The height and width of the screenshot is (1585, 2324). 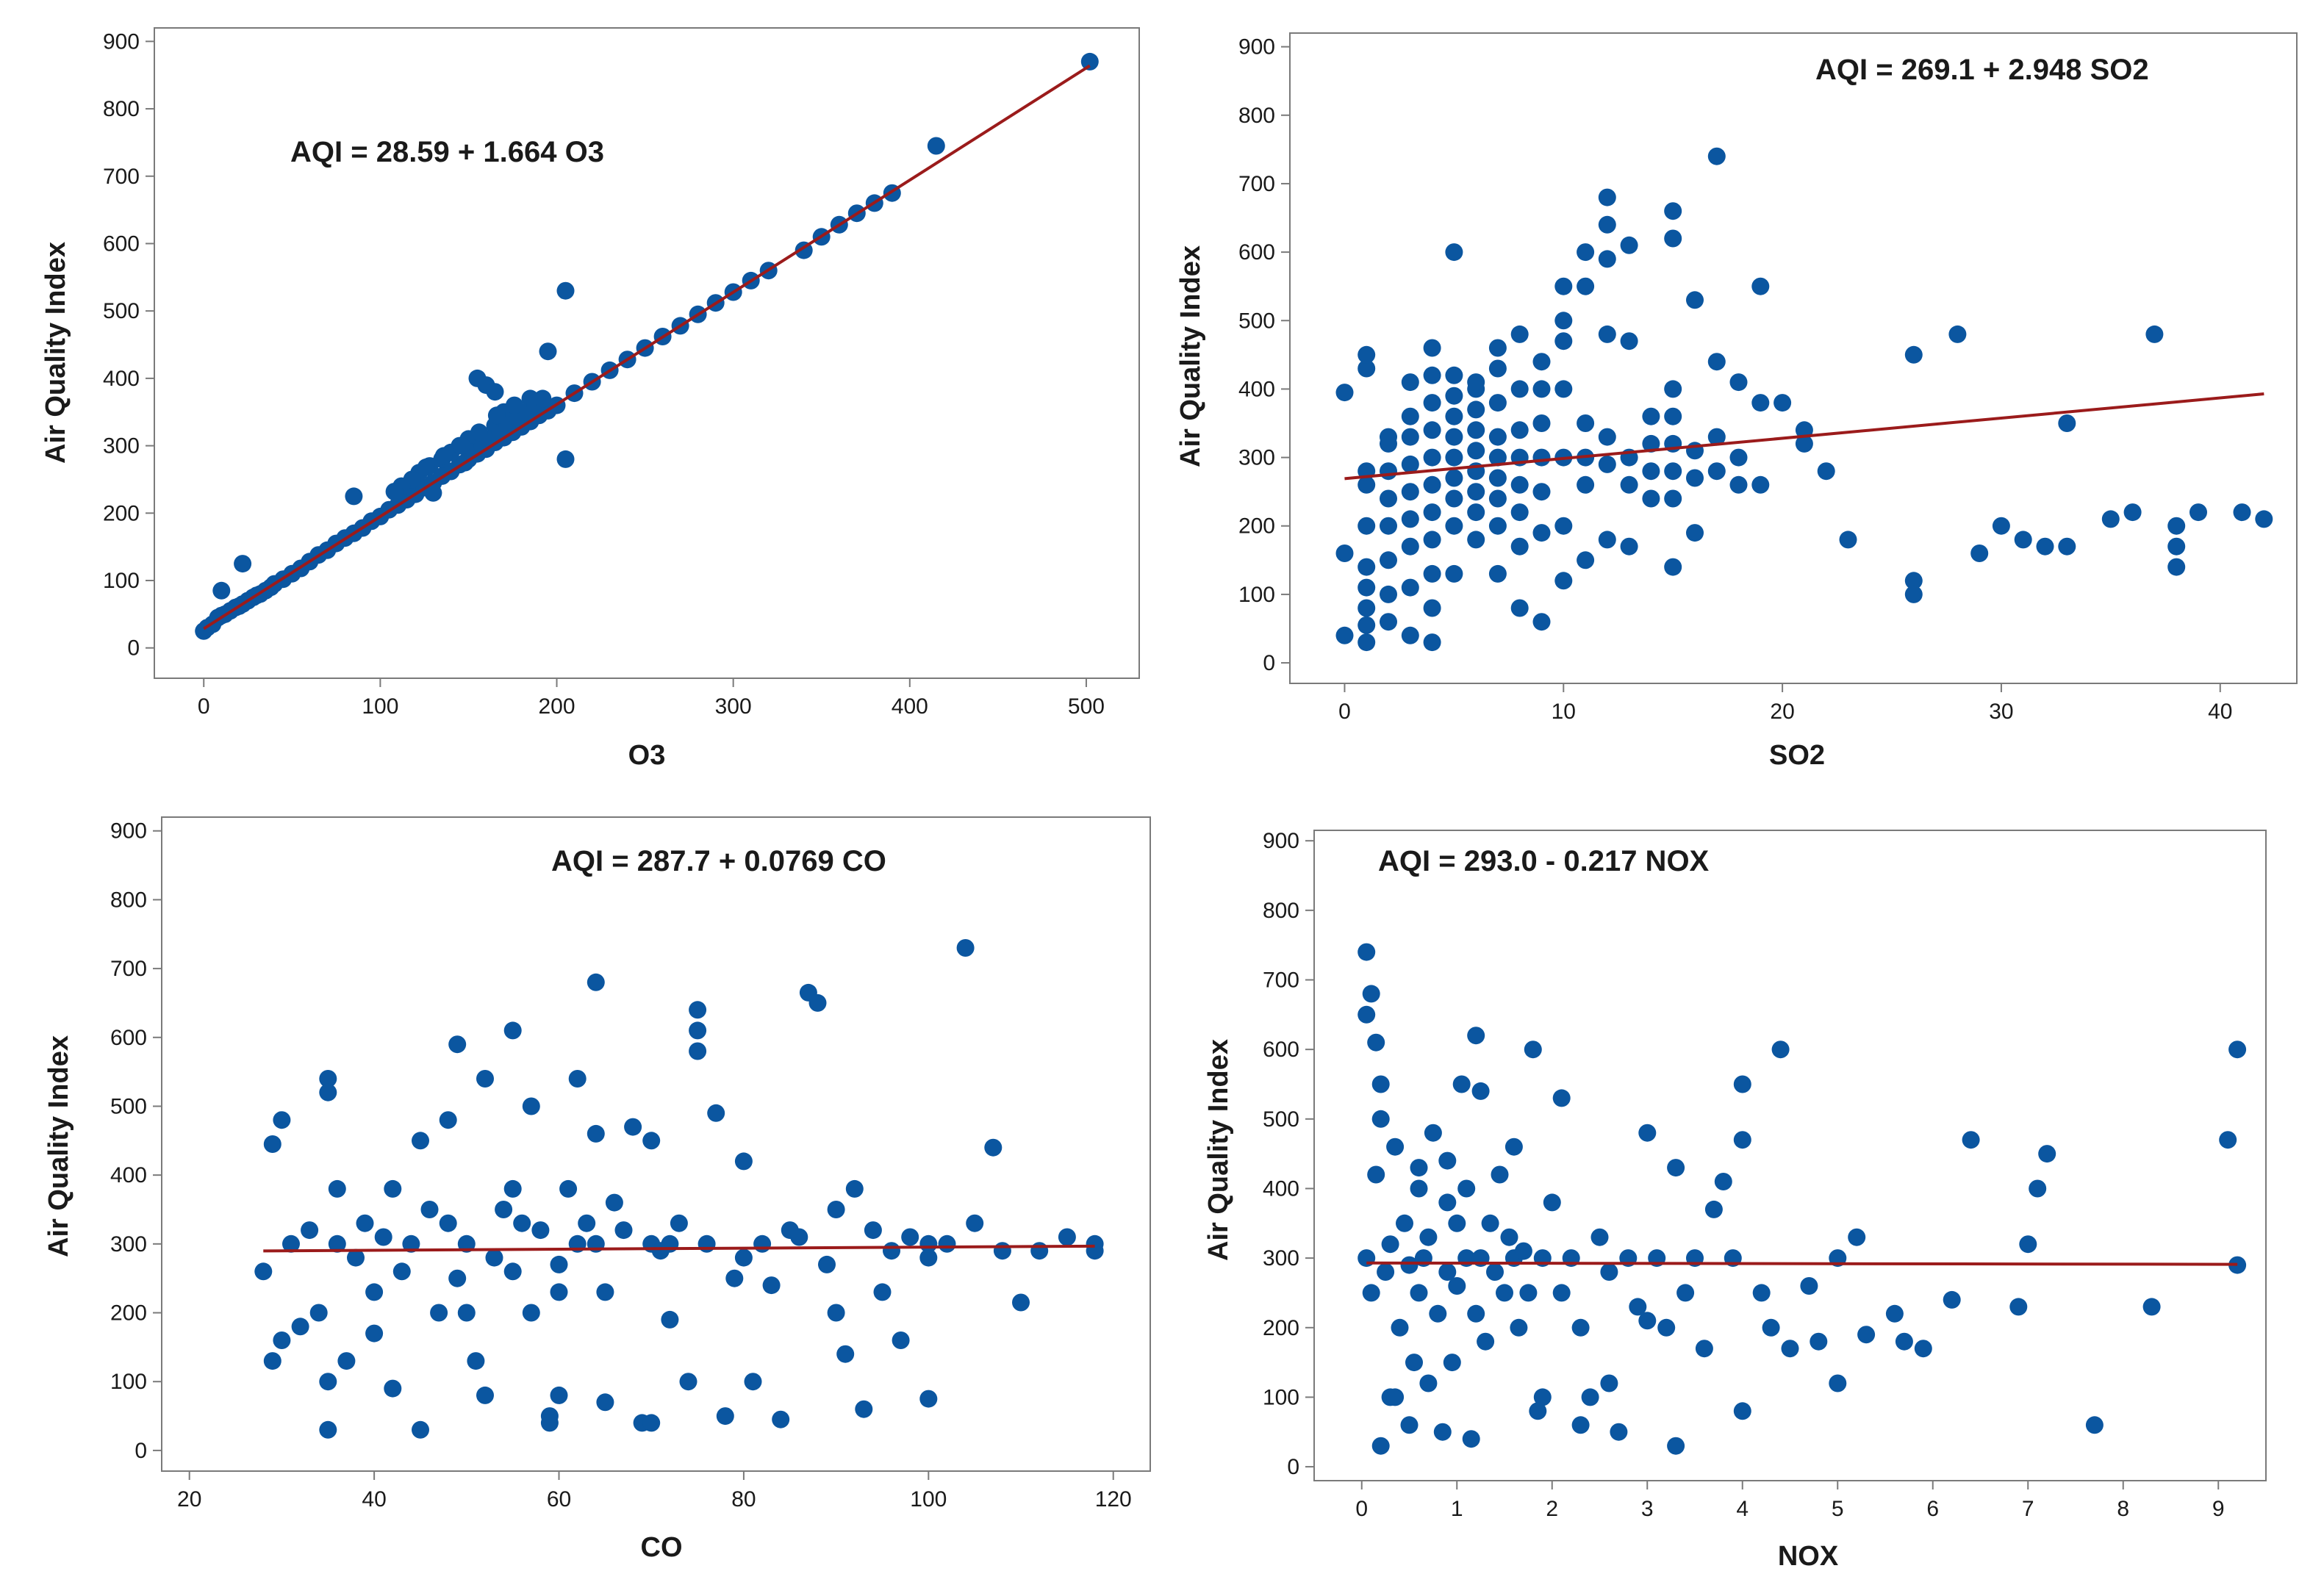 I want to click on x-tick-label-so2: 30, so click(x=2001, y=712).